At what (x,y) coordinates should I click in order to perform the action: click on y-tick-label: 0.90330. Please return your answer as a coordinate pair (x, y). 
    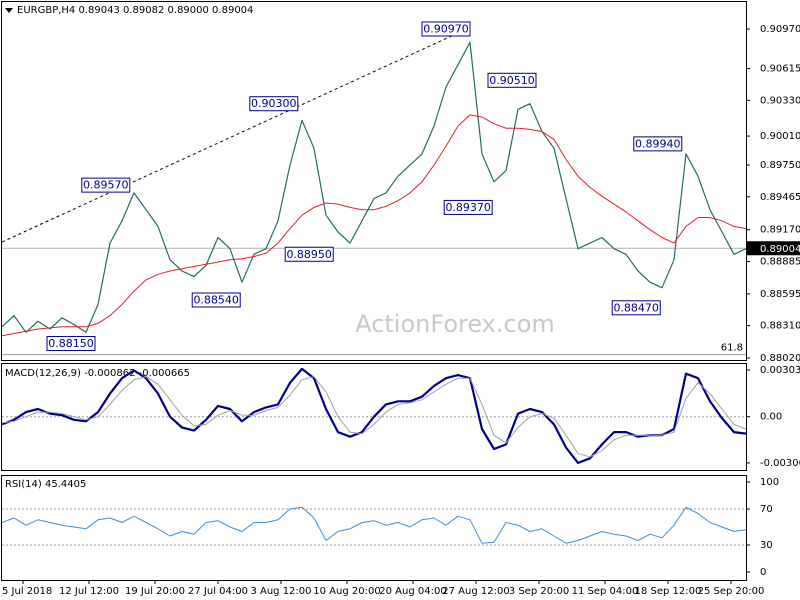
    Looking at the image, I should click on (780, 100).